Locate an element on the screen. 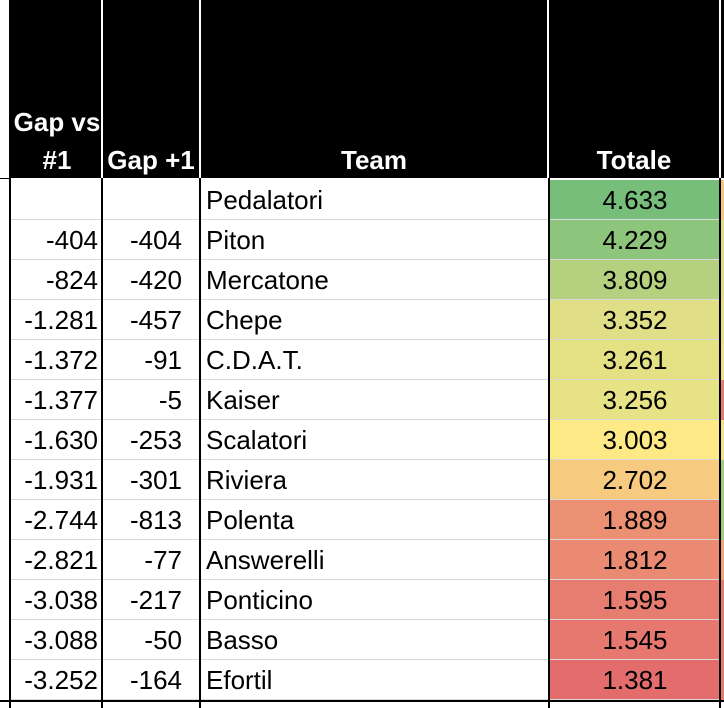  totale-cell: 1.595 is located at coordinates (635, 600).